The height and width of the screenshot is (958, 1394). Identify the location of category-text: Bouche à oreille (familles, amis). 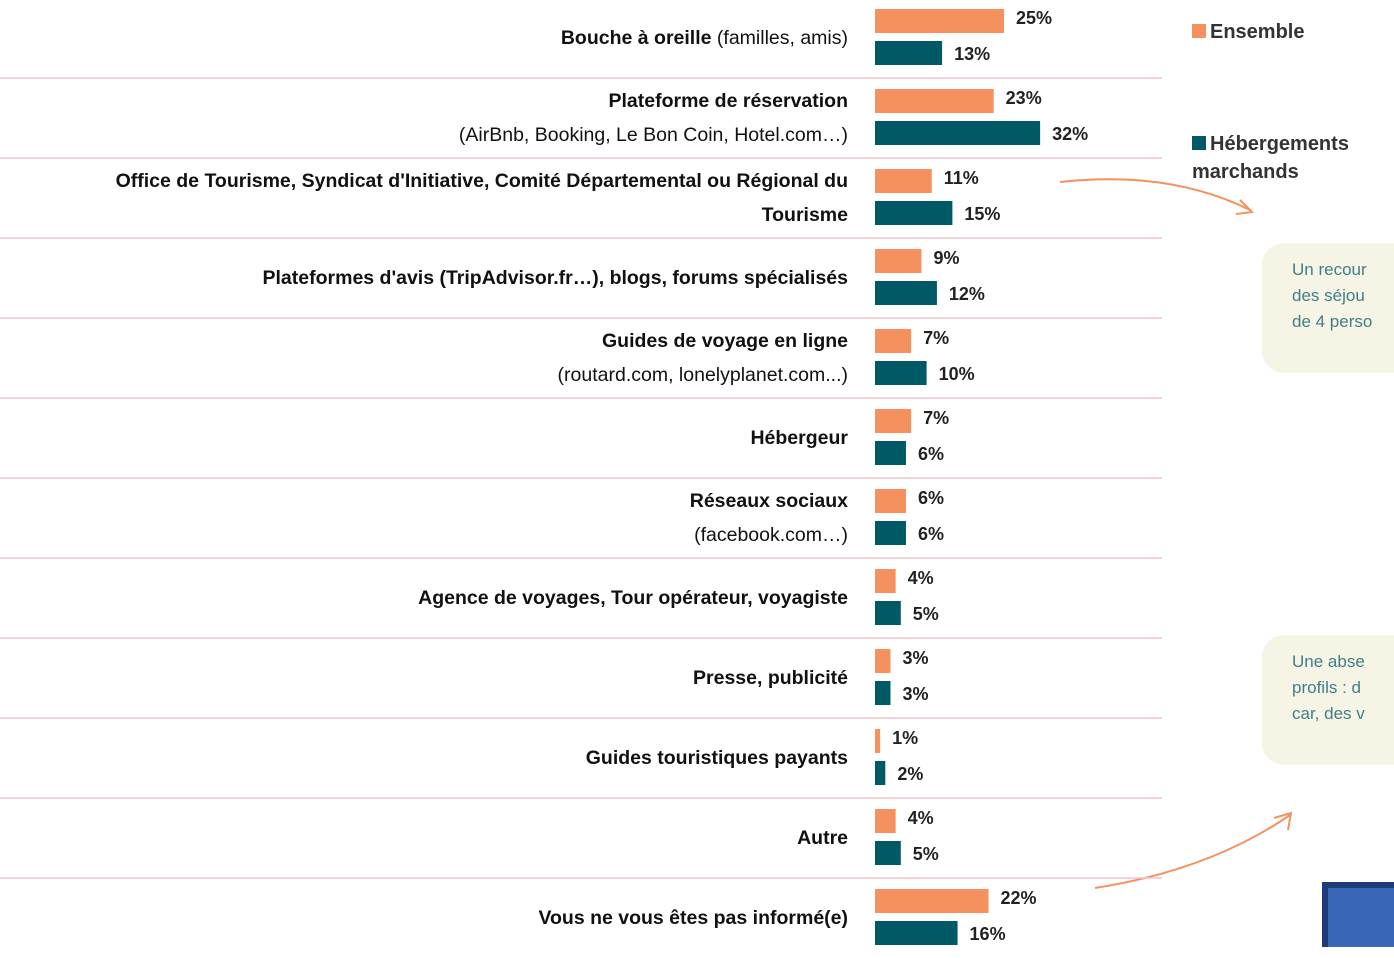
(704, 38).